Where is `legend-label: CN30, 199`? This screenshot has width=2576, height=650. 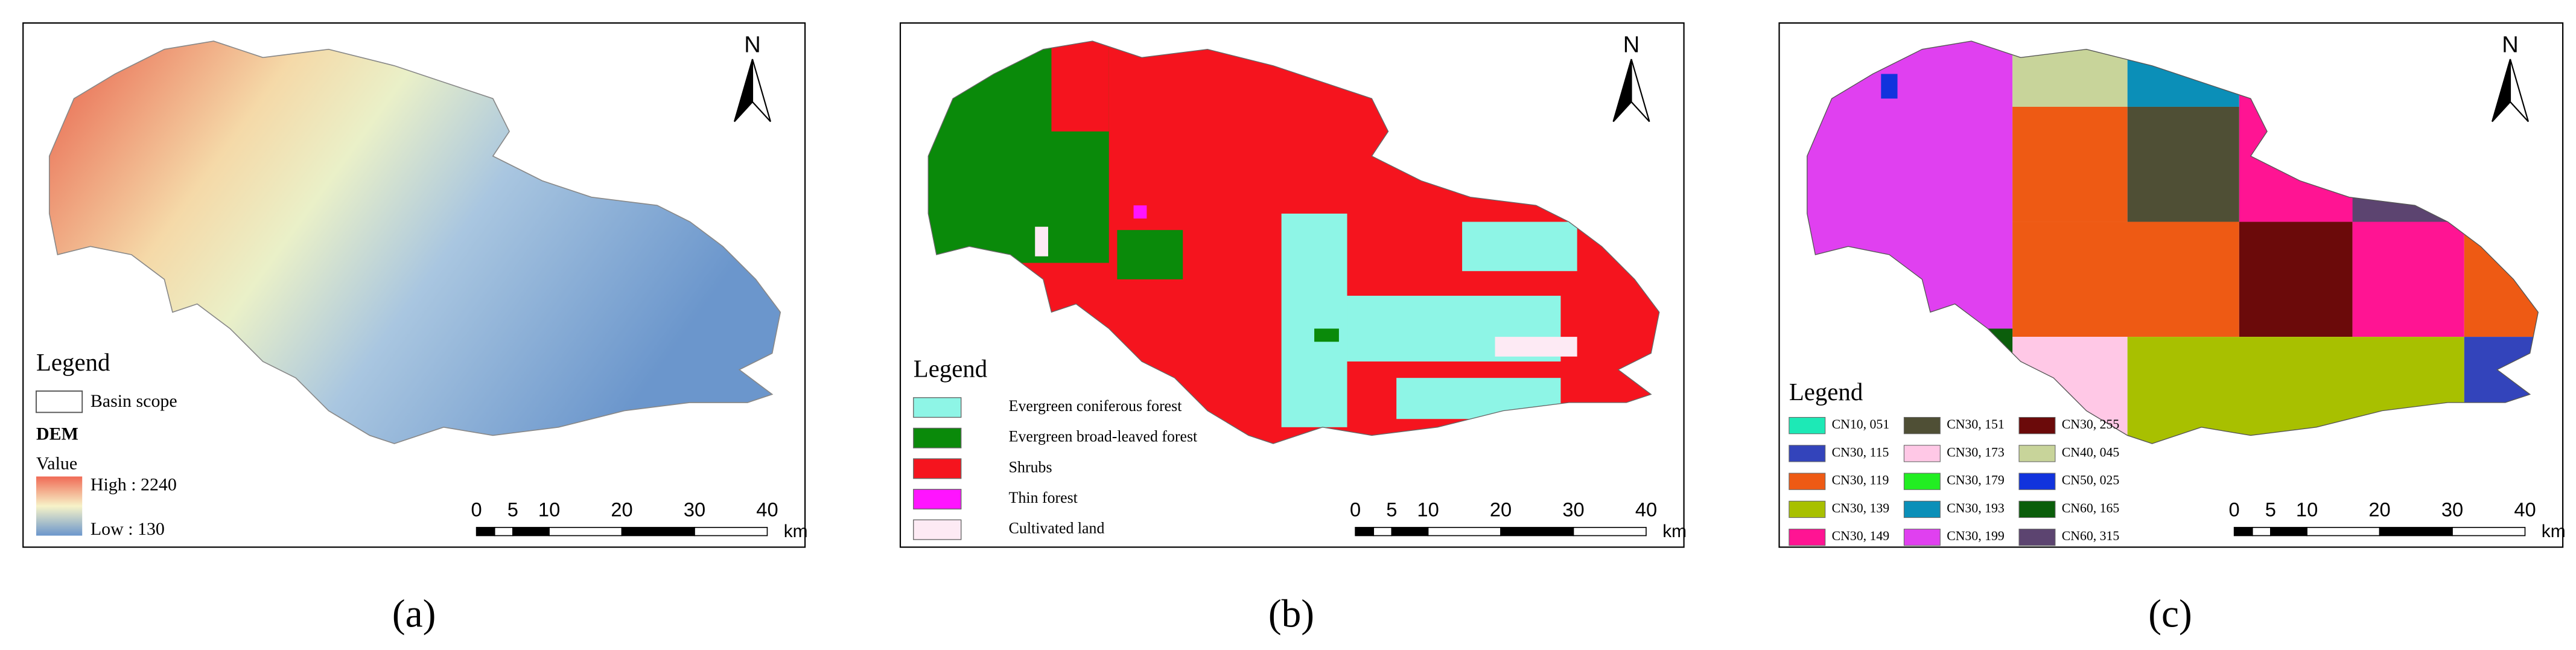
legend-label: CN30, 199 is located at coordinates (1976, 536).